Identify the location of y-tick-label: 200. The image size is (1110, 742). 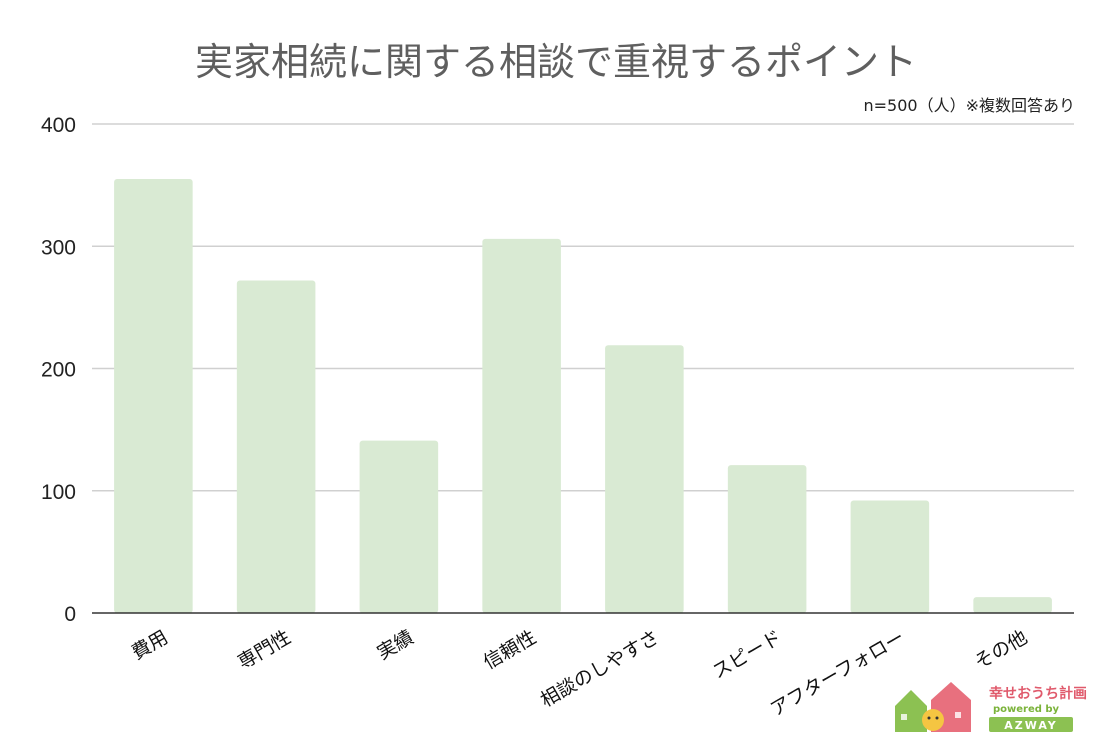
(58, 370).